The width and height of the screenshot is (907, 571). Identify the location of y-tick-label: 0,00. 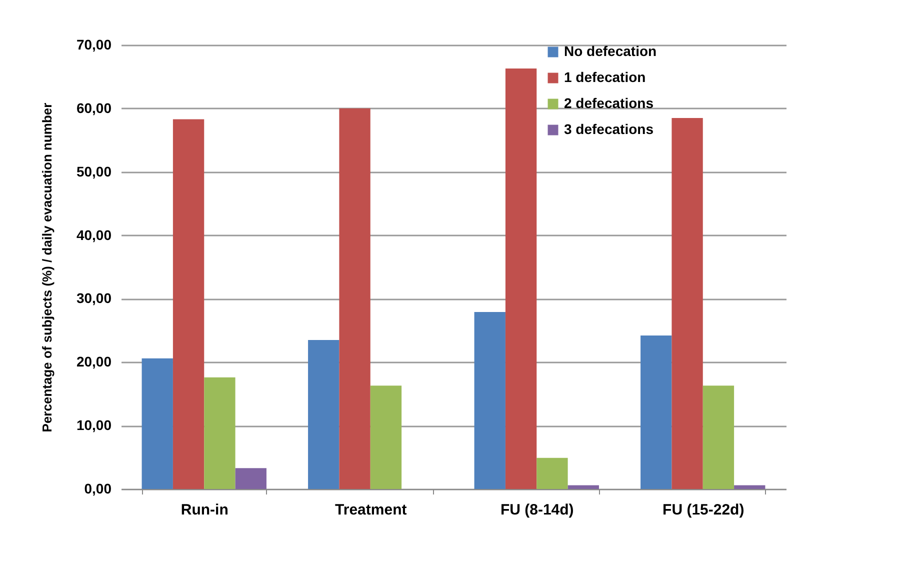
(98, 488).